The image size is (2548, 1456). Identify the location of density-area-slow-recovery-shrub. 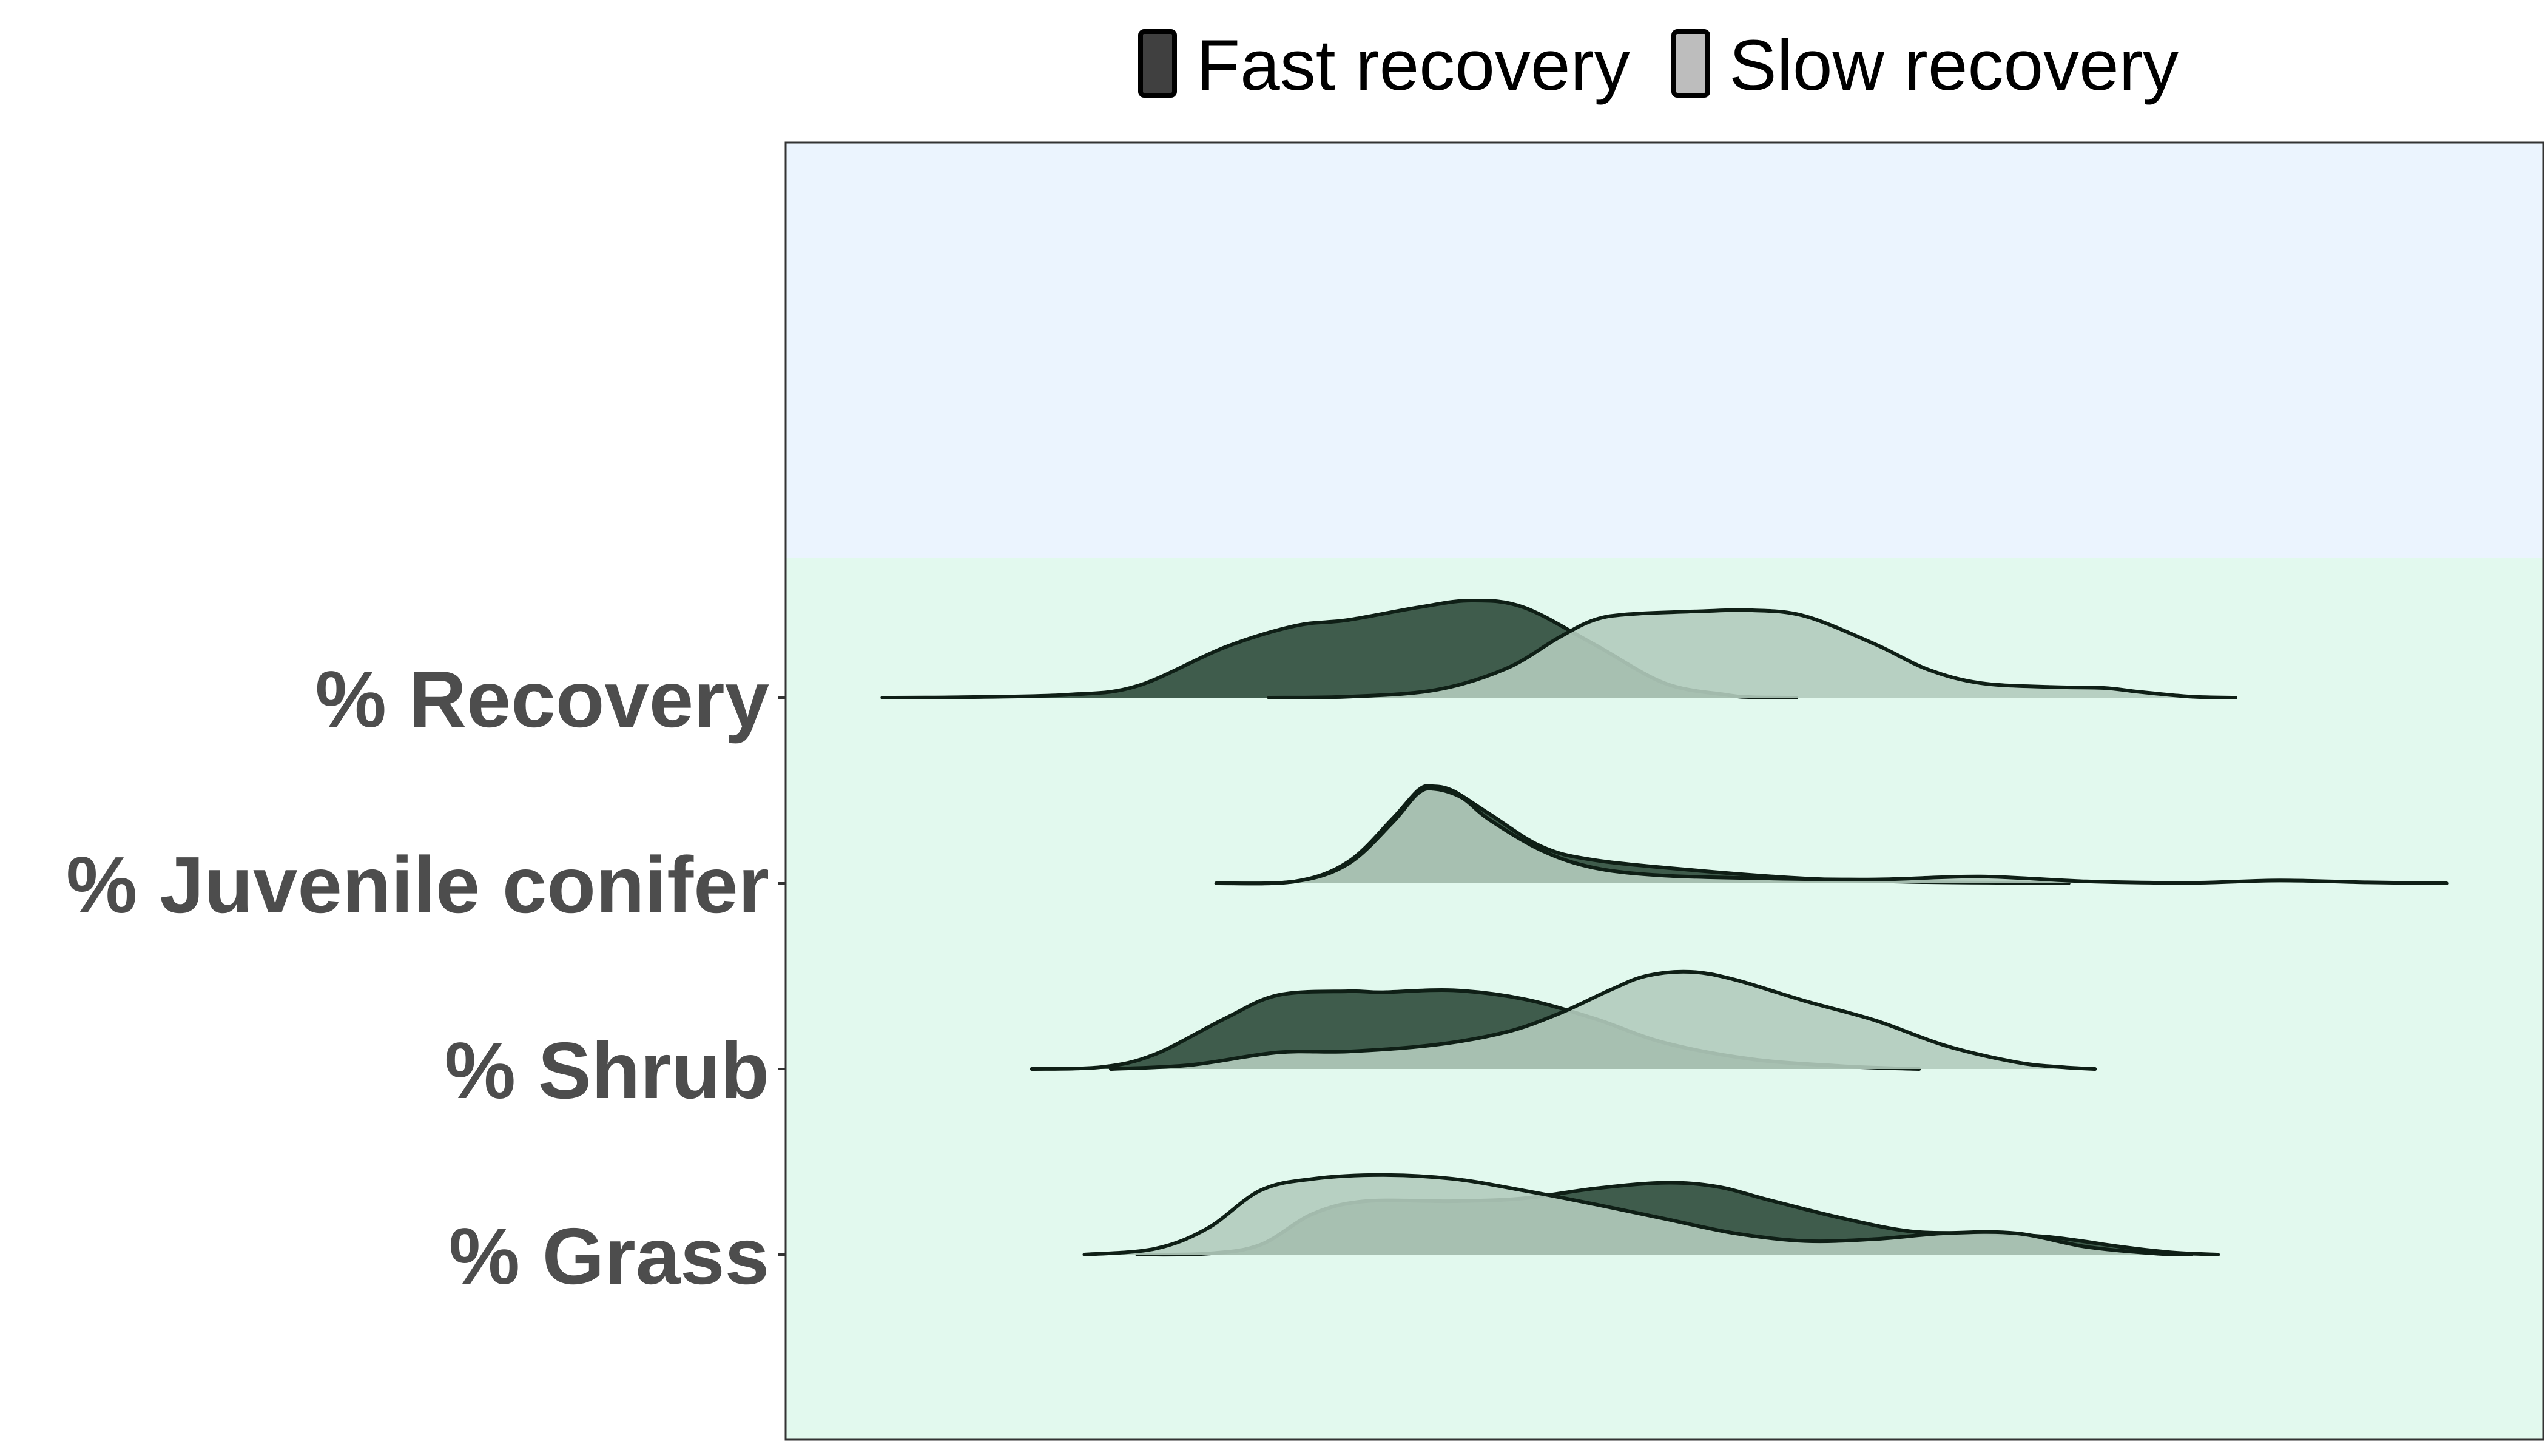
(1602, 1020).